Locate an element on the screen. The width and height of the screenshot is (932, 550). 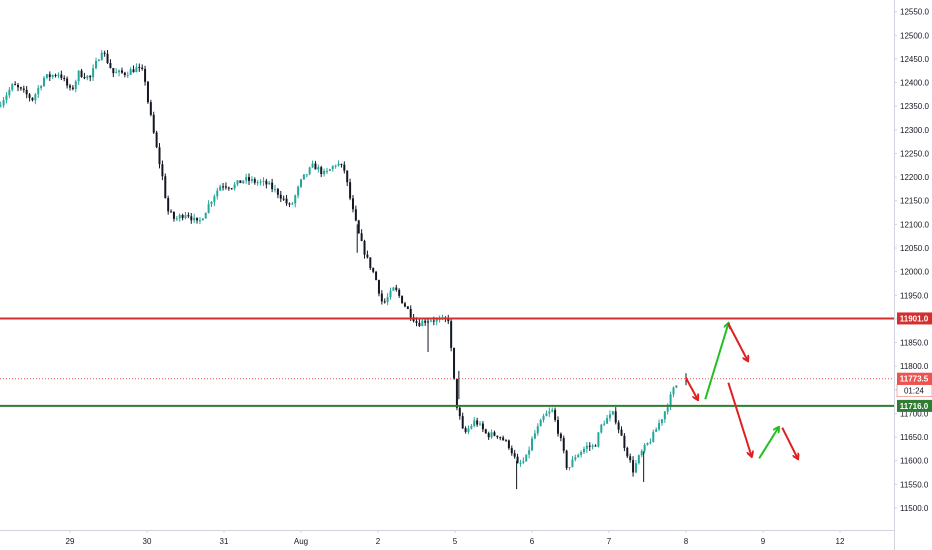
price-tick-label: 11800.0 is located at coordinates (914, 366).